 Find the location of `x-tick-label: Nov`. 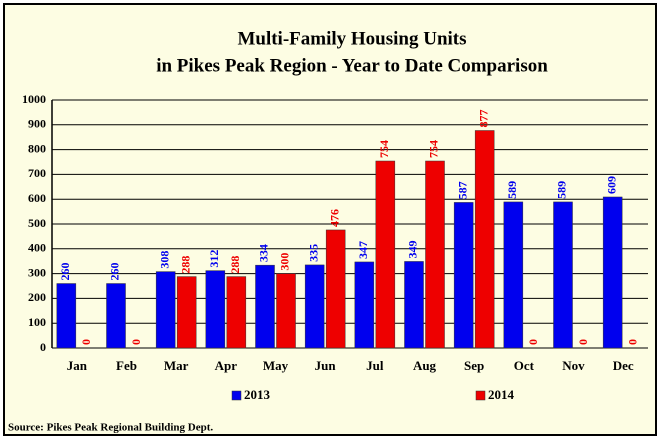

x-tick-label: Nov is located at coordinates (573, 365).